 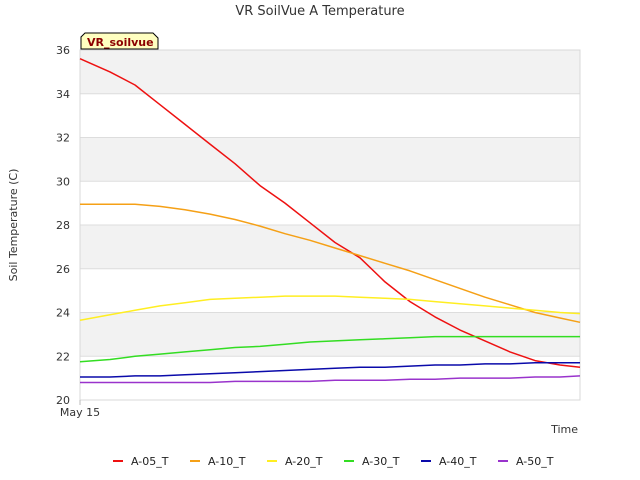 What do you see at coordinates (63, 356) in the screenshot?
I see `y-tick-label: 22` at bounding box center [63, 356].